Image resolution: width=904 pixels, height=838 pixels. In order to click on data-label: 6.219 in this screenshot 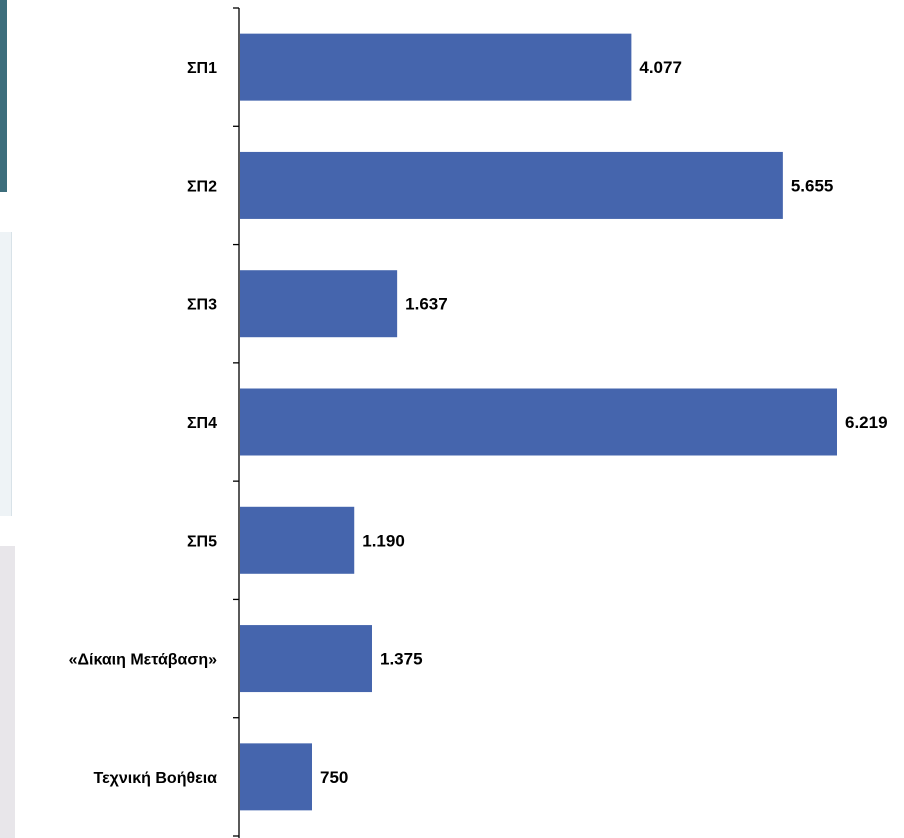, I will do `click(866, 422)`.